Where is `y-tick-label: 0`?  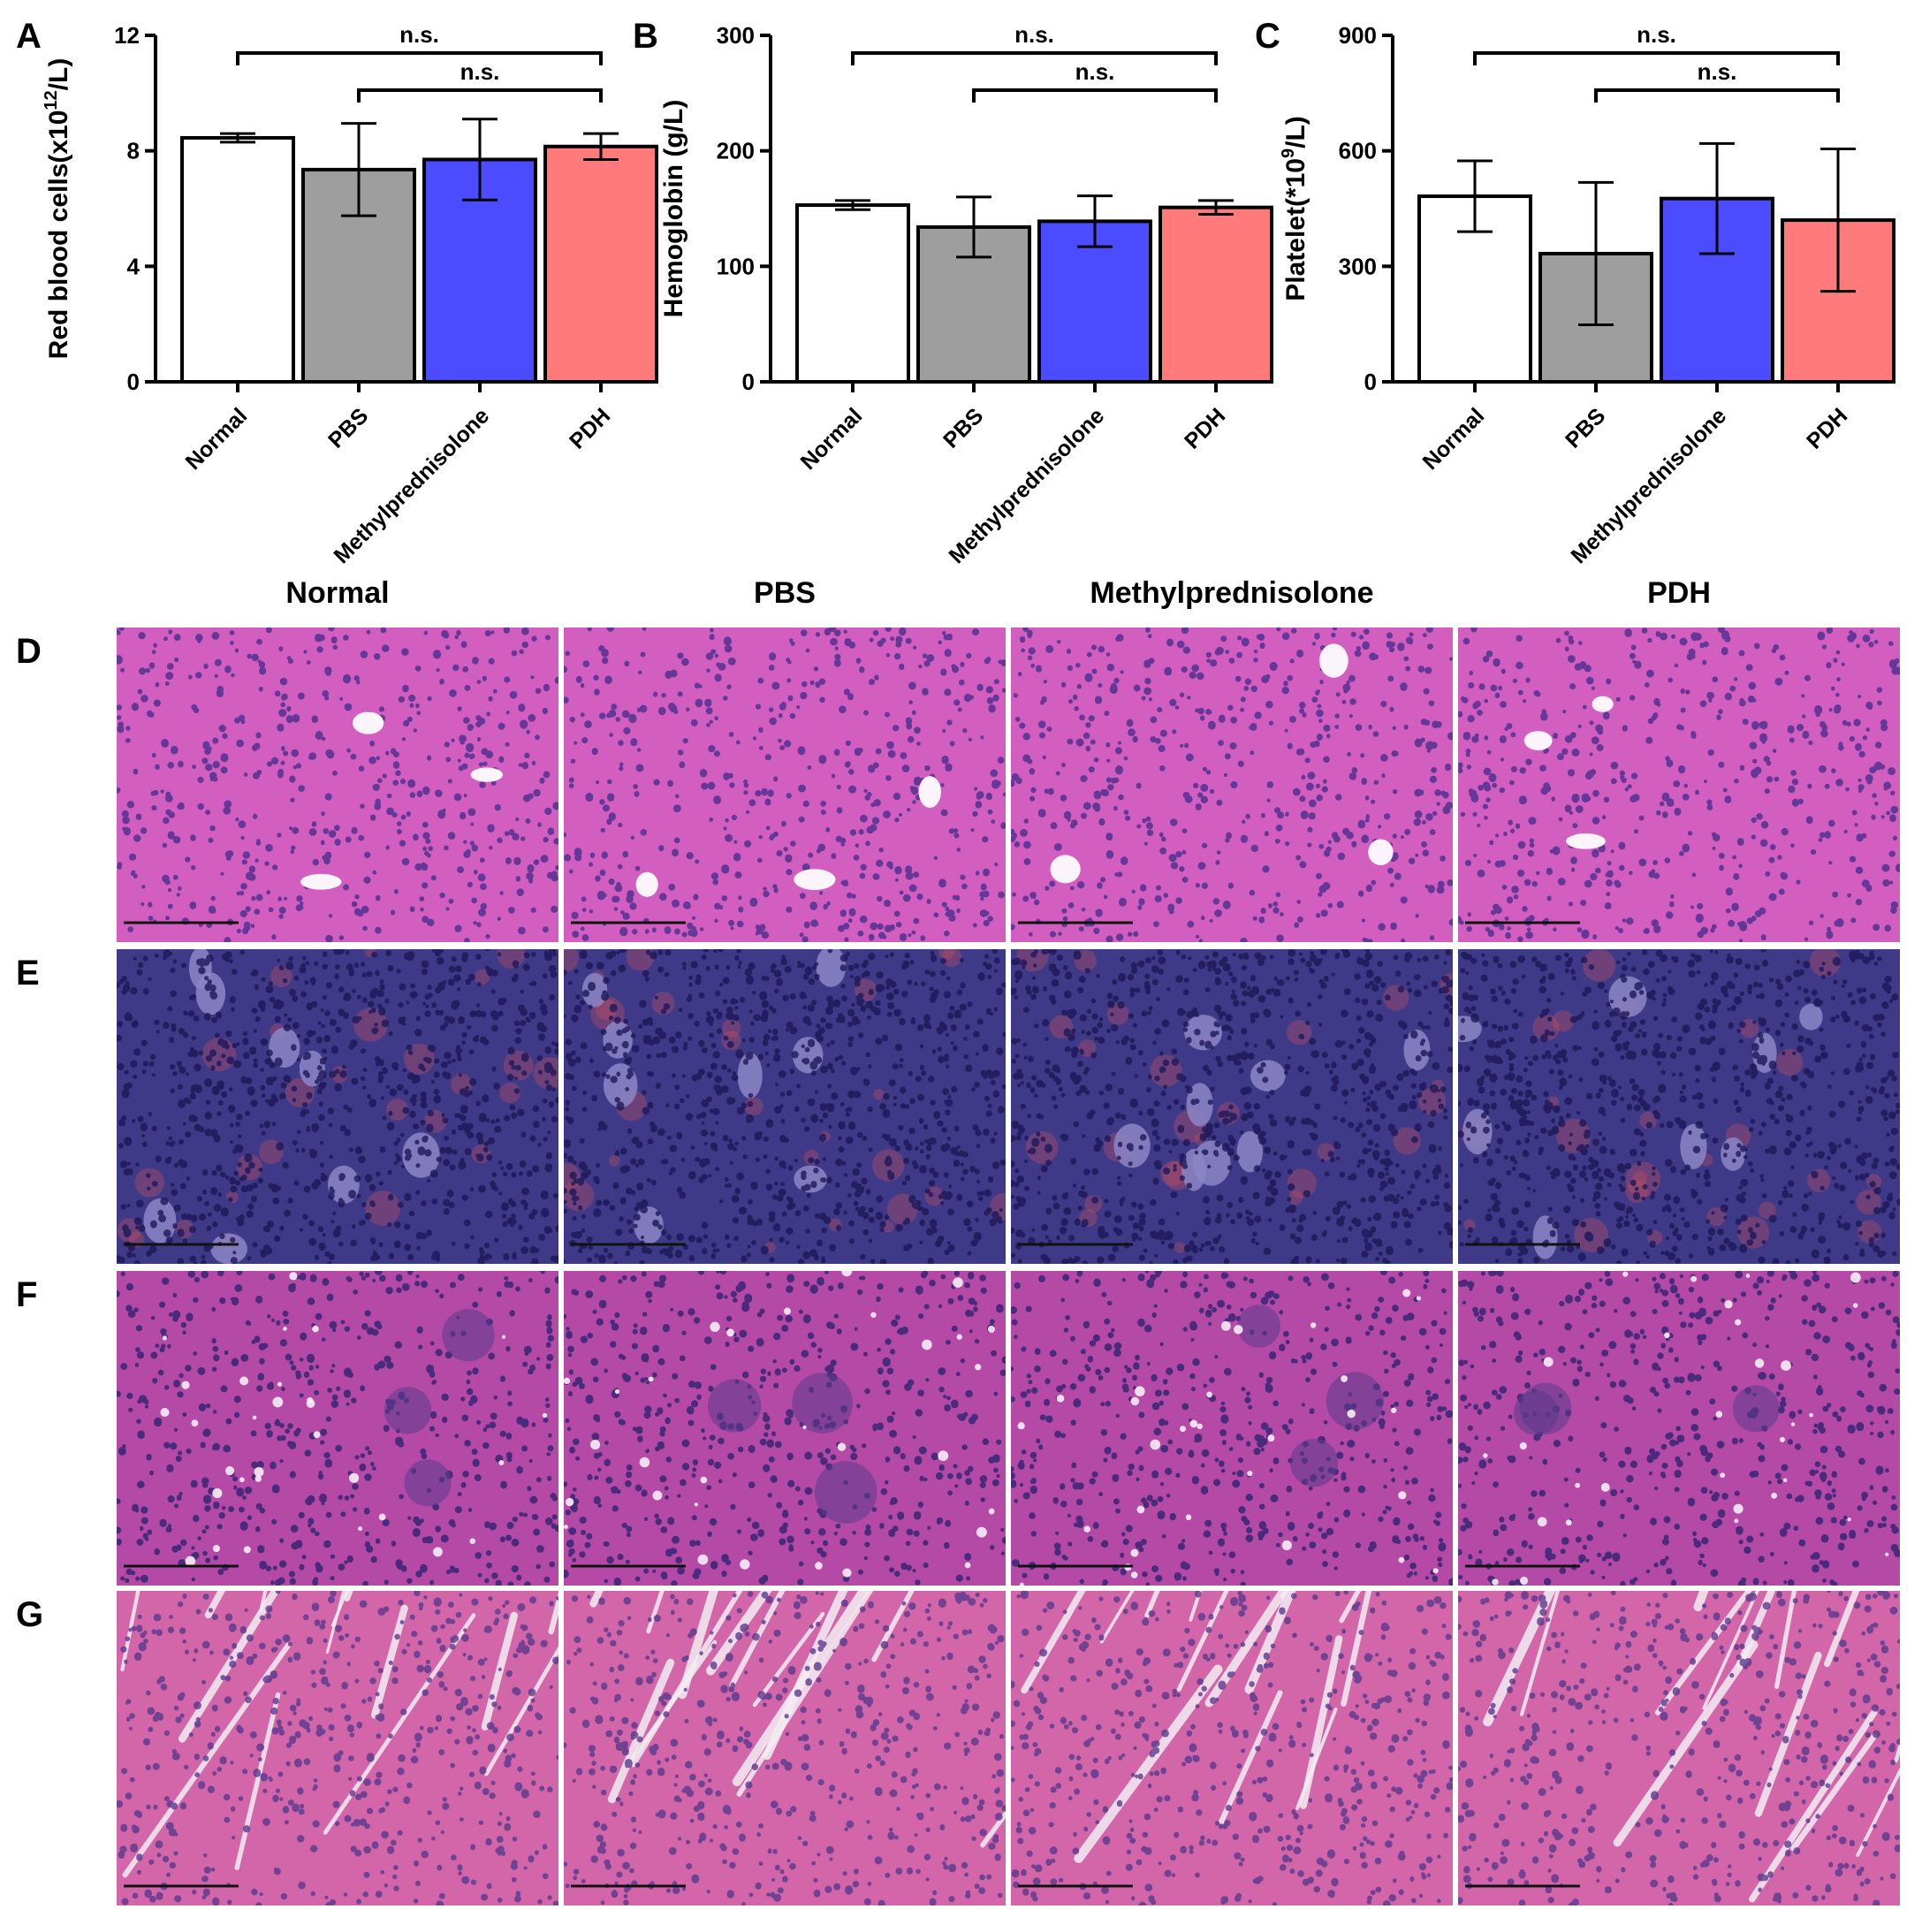
y-tick-label: 0 is located at coordinates (1370, 382).